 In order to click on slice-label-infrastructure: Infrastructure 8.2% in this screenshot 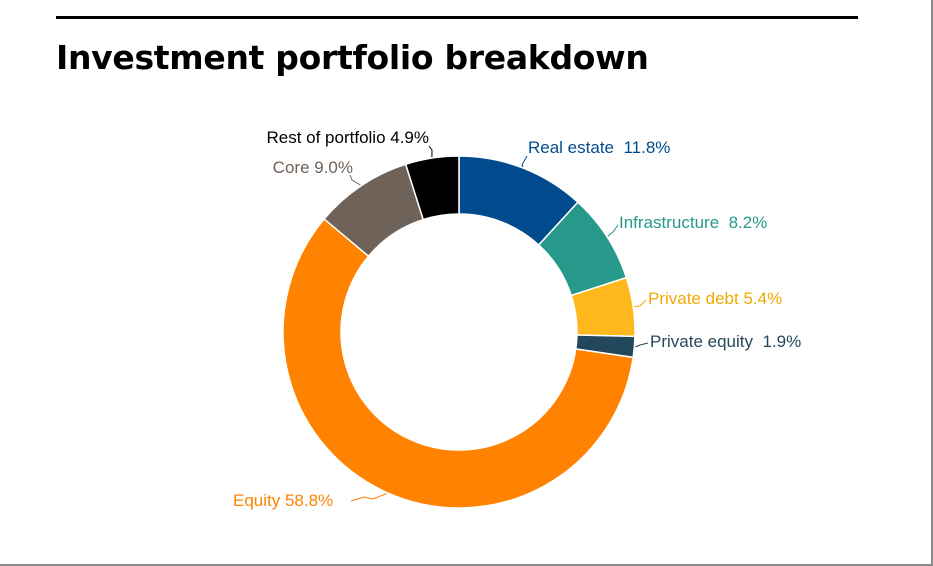, I will do `click(693, 222)`.